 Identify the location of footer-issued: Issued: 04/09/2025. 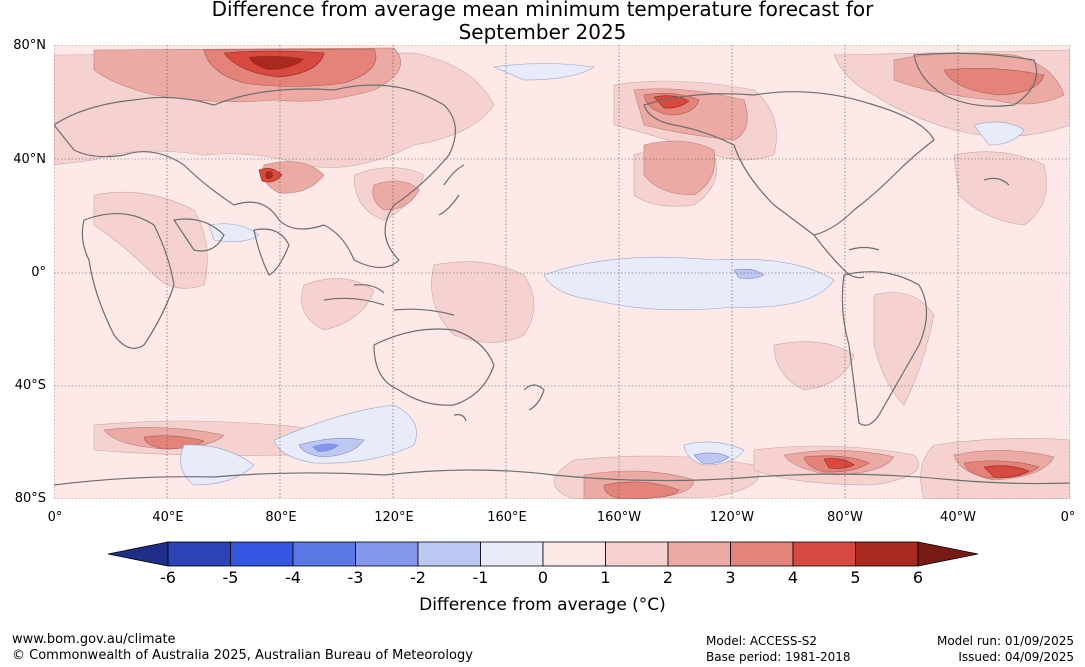
(1016, 657).